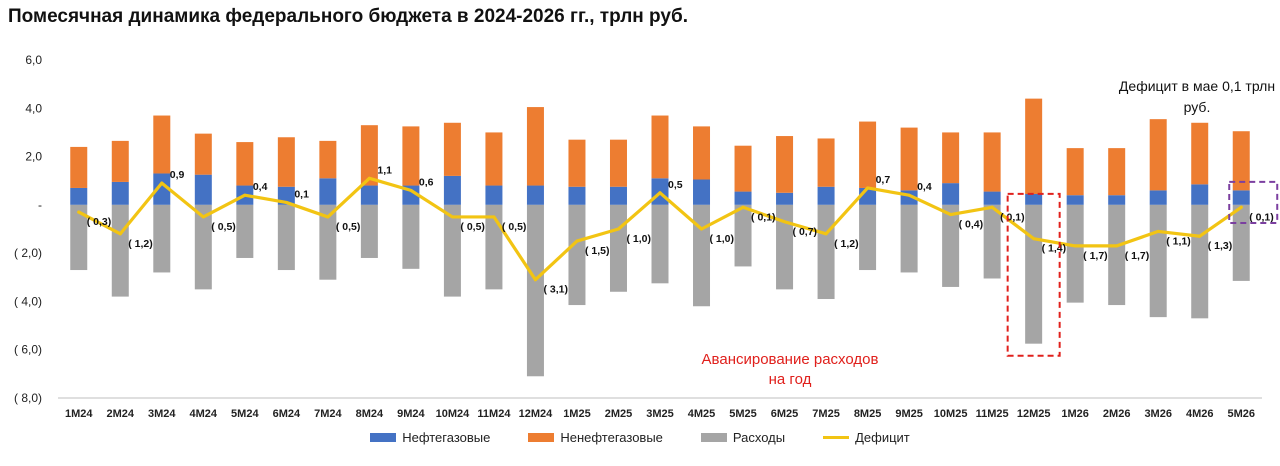  What do you see at coordinates (1220, 246) in the screenshot?
I see `data-label: ( 1,3)` at bounding box center [1220, 246].